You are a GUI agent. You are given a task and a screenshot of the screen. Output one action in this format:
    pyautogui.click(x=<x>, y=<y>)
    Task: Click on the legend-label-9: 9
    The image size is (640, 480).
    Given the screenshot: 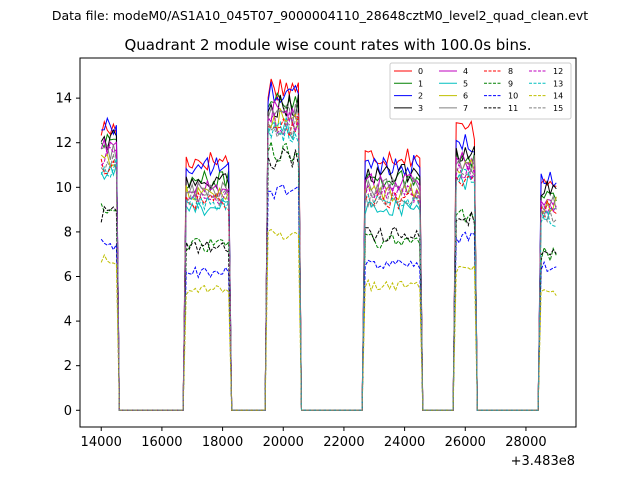 What is the action you would take?
    pyautogui.click(x=510, y=83)
    